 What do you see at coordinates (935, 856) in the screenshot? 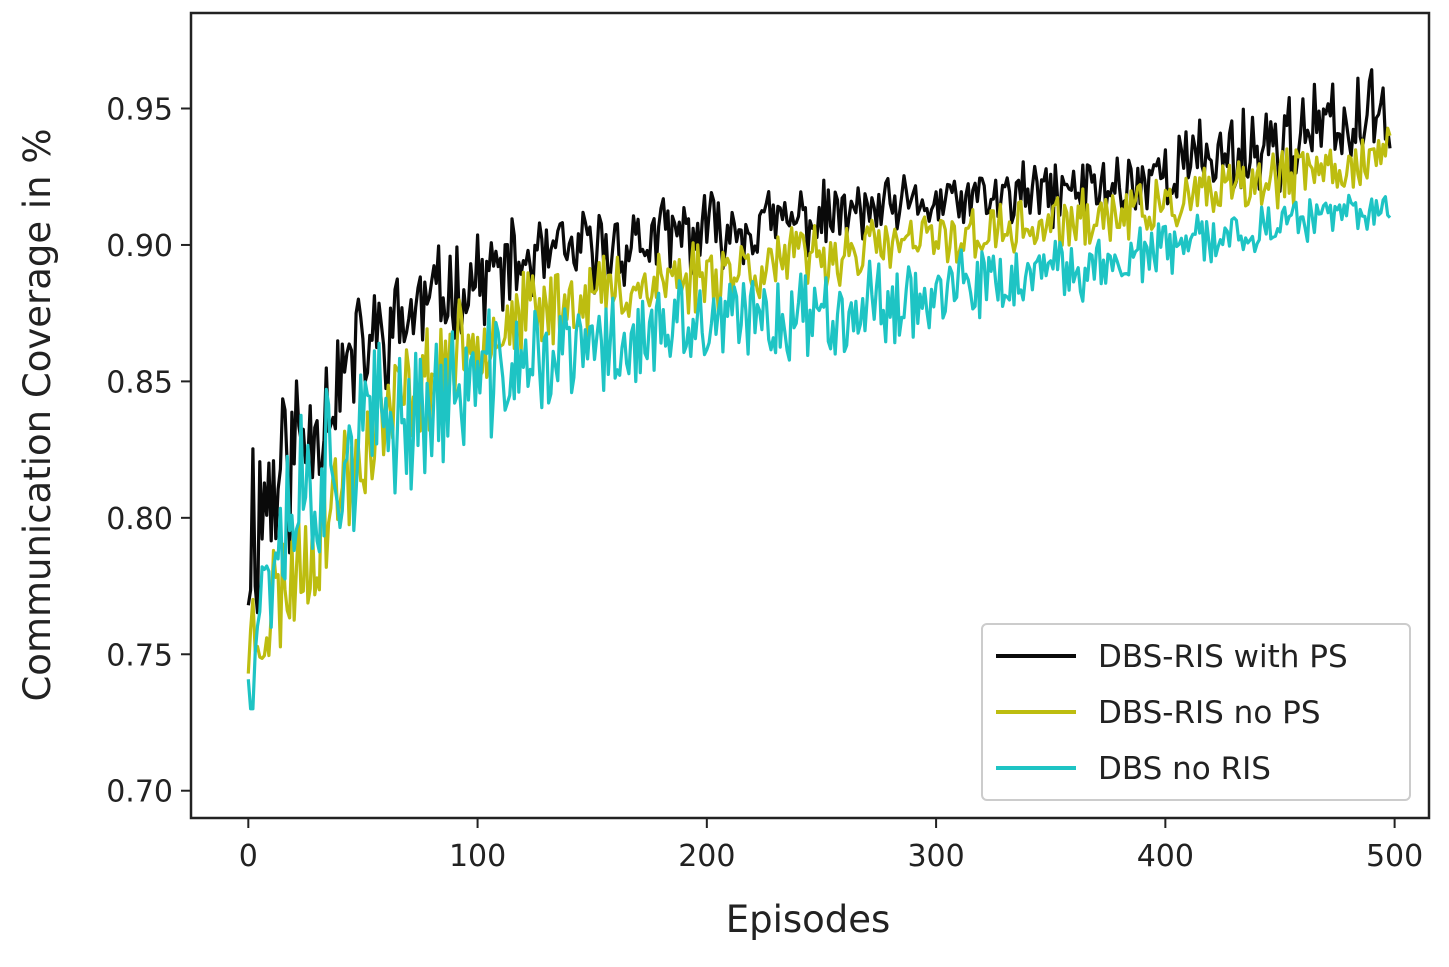
I see `x-tick-label: 300` at bounding box center [935, 856].